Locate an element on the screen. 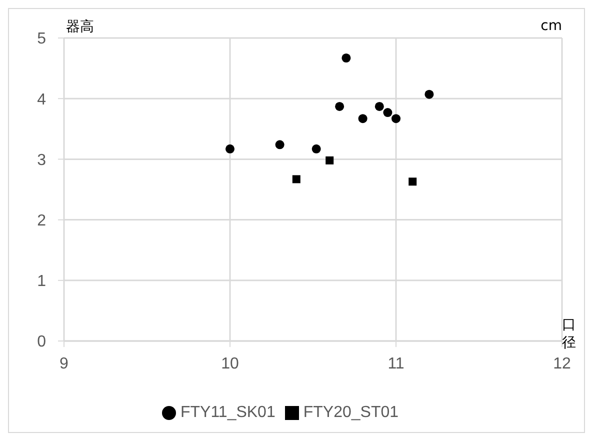 The width and height of the screenshot is (593, 441). y-tick-label: 0 is located at coordinates (41, 342).